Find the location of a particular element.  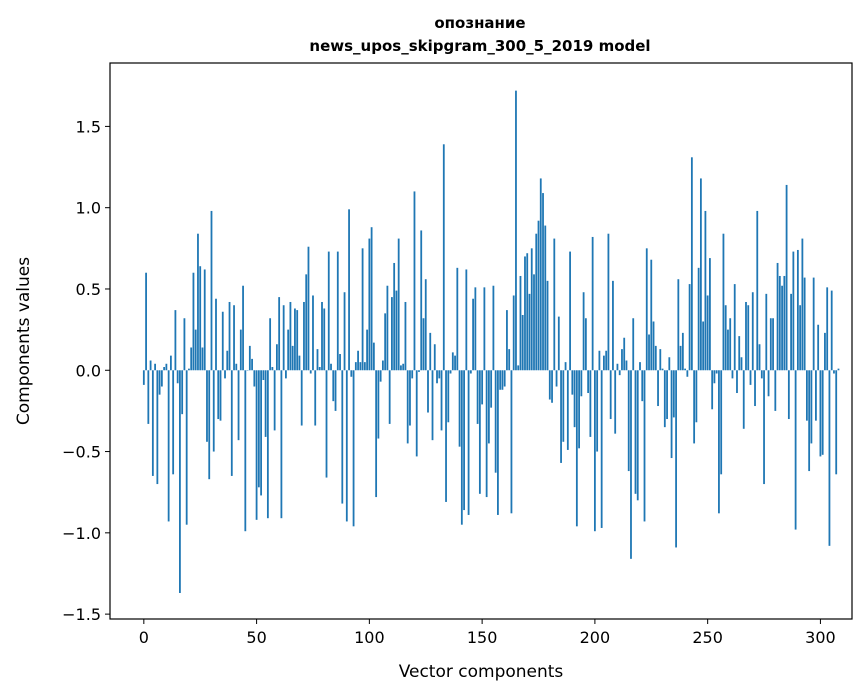

x-tick-label: 250 is located at coordinates (707, 637).